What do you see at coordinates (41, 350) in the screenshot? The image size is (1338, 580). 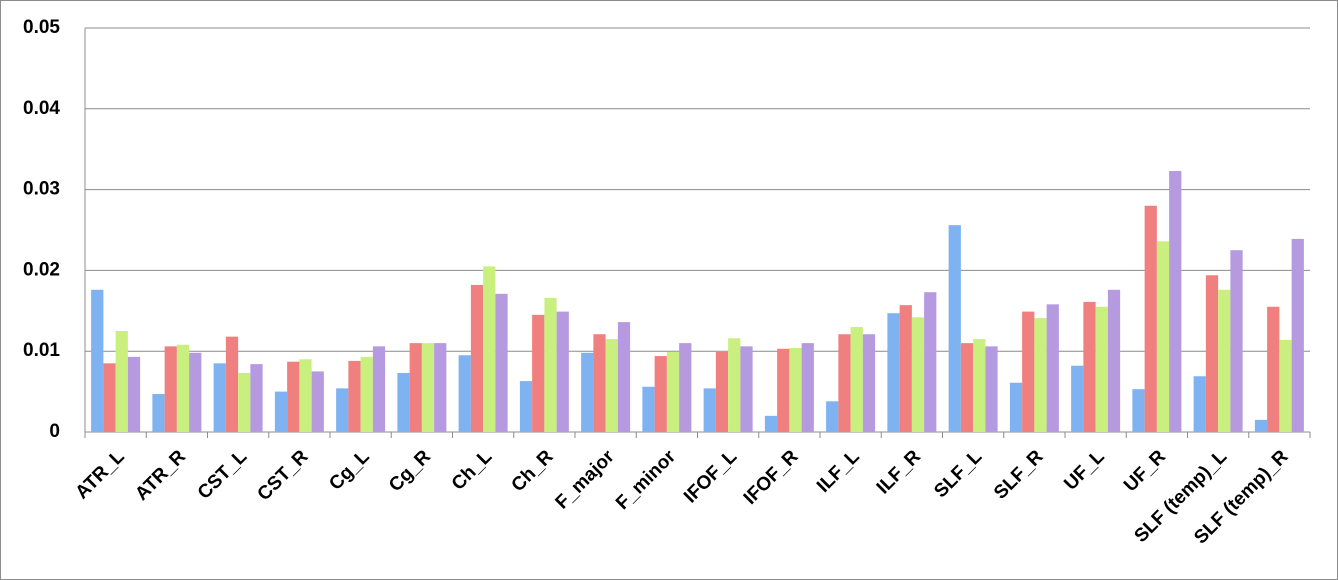 I see `y-tick-label: 0.01` at bounding box center [41, 350].